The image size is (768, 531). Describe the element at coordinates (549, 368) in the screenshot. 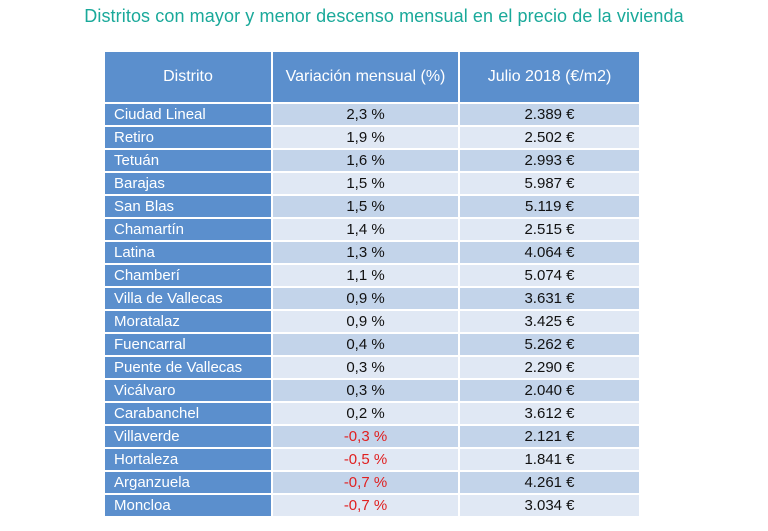

I see `price-cell: 2.290 €` at that location.